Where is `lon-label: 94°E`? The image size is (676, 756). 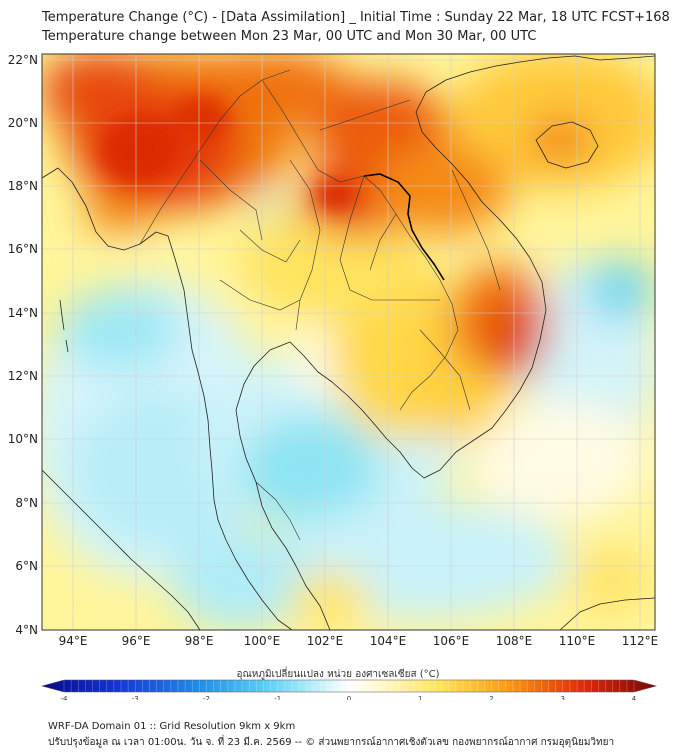 lon-label: 94°E is located at coordinates (73, 641).